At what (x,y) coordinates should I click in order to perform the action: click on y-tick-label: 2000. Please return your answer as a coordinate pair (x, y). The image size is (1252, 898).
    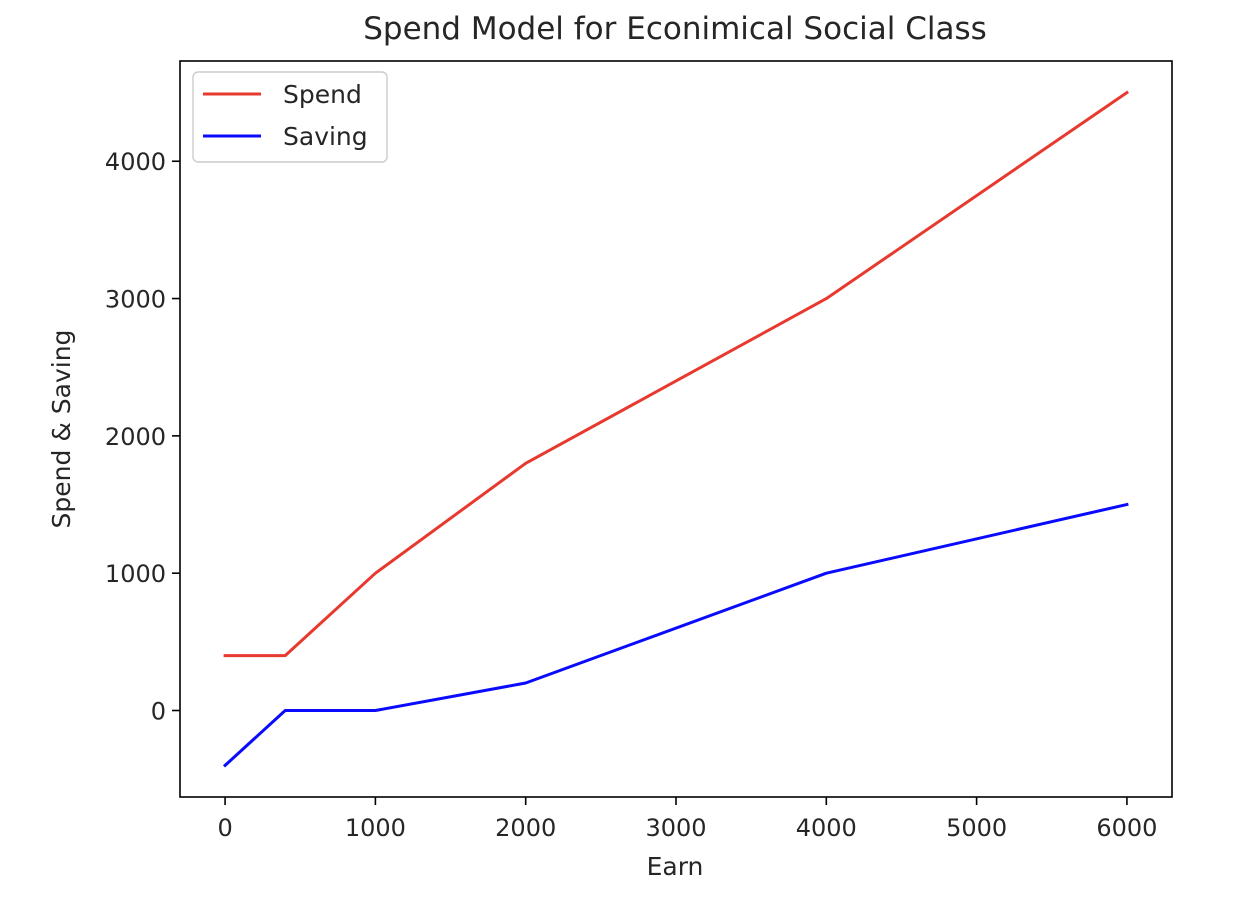
    Looking at the image, I should click on (135, 437).